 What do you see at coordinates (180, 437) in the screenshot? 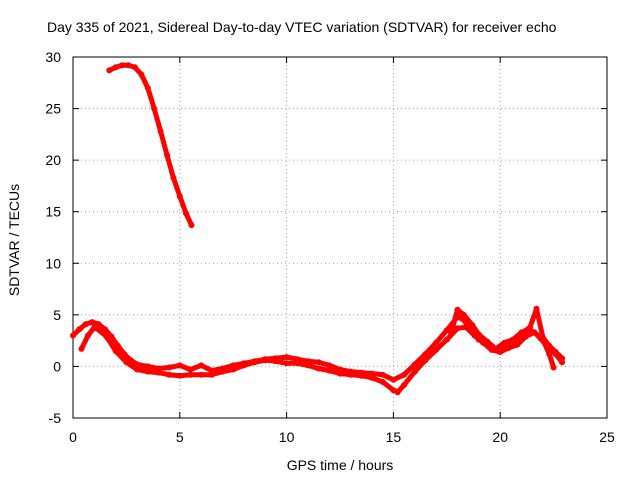
I see `x-tick-label: 5` at bounding box center [180, 437].